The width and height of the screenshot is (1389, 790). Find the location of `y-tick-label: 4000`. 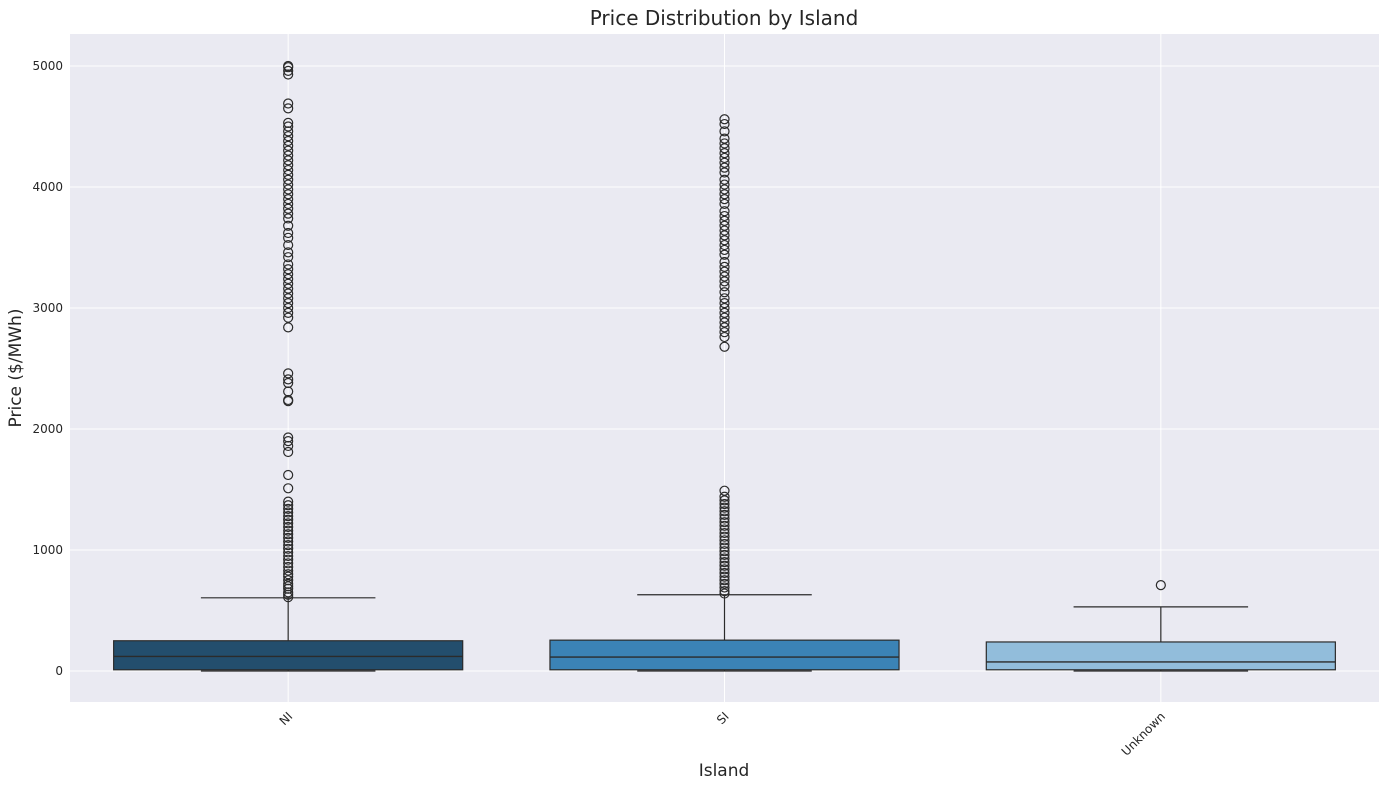

y-tick-label: 4000 is located at coordinates (47, 187).